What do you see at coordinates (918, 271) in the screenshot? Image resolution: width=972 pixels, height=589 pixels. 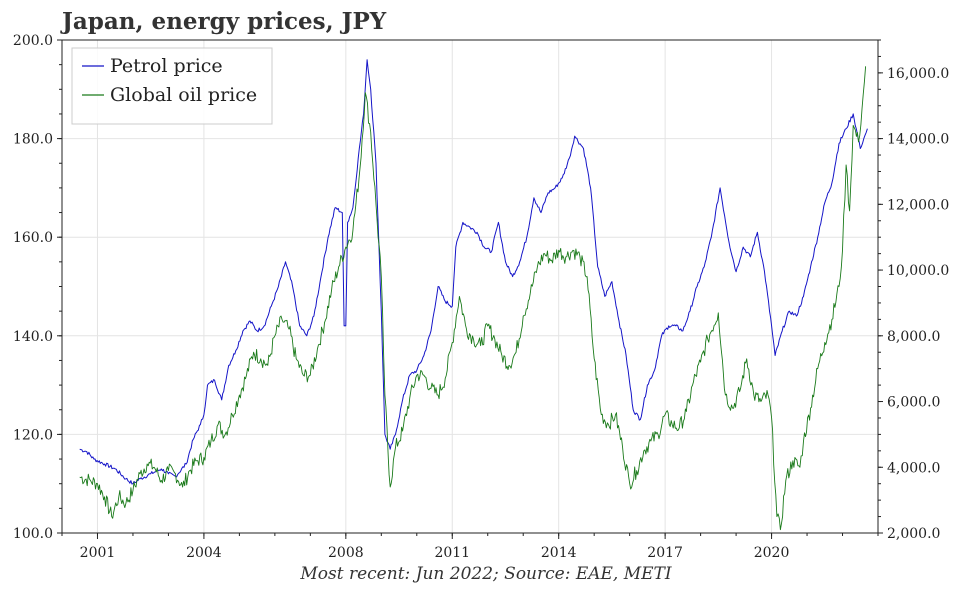 I see `y-right-tick-label: 10,000.0` at bounding box center [918, 271].